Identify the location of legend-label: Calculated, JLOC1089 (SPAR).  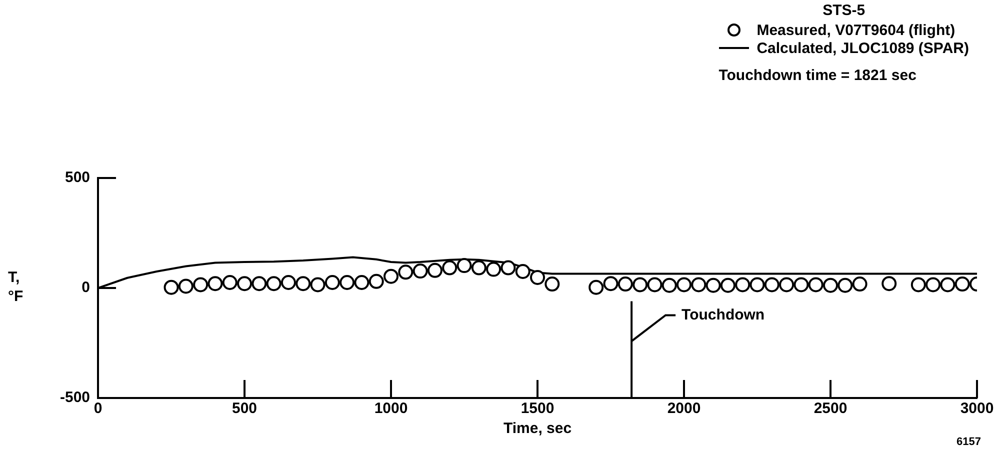
(862, 48).